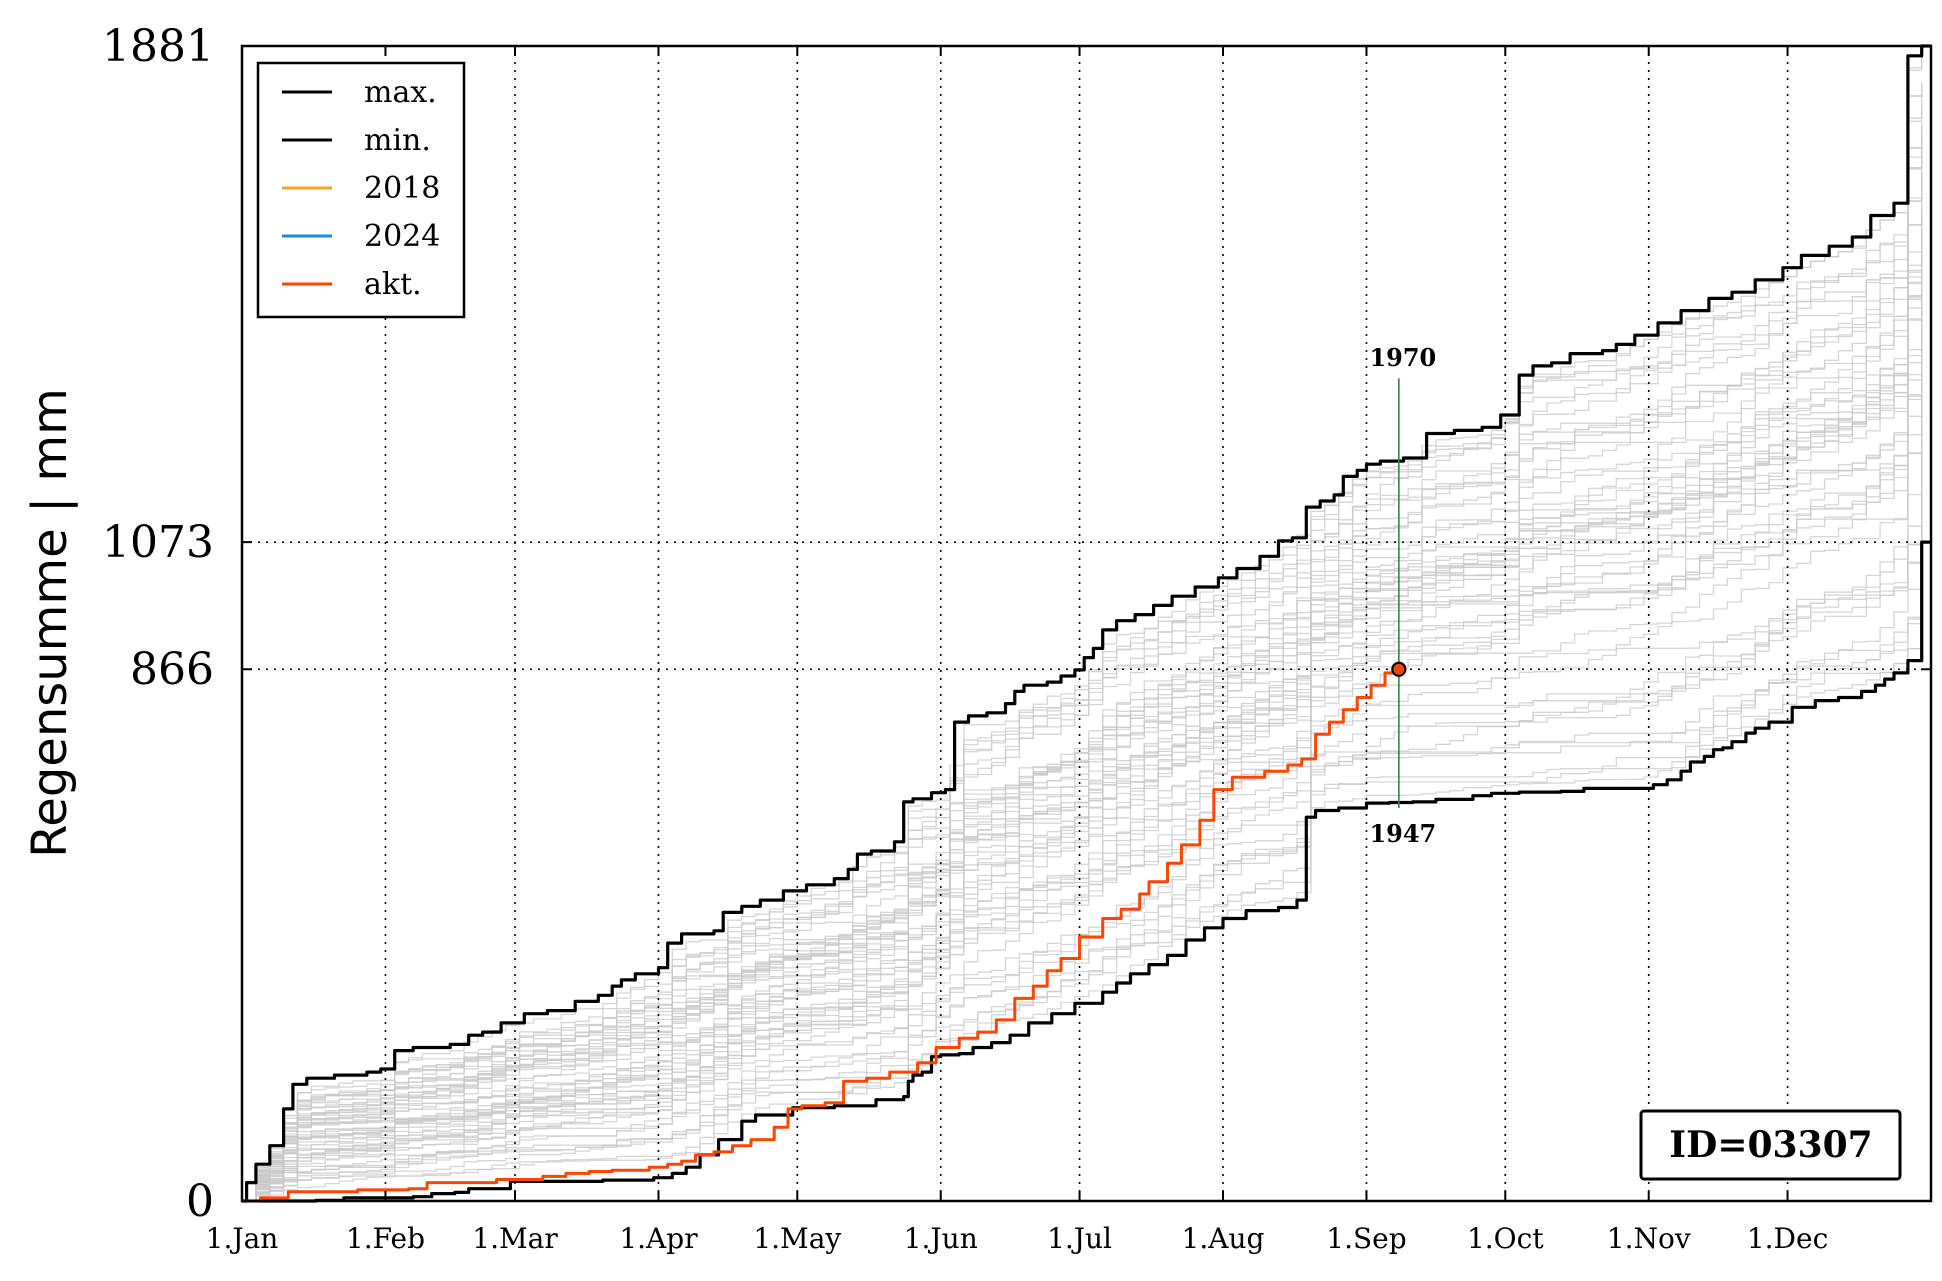 The image size is (1942, 1281). Describe the element at coordinates (658, 1238) in the screenshot. I see `x-tick-label: 1.Apr` at that location.